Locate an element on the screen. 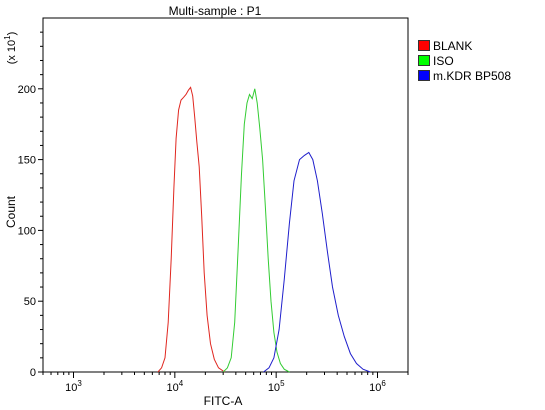 The width and height of the screenshot is (545, 410). series-line-blank is located at coordinates (191, 229).